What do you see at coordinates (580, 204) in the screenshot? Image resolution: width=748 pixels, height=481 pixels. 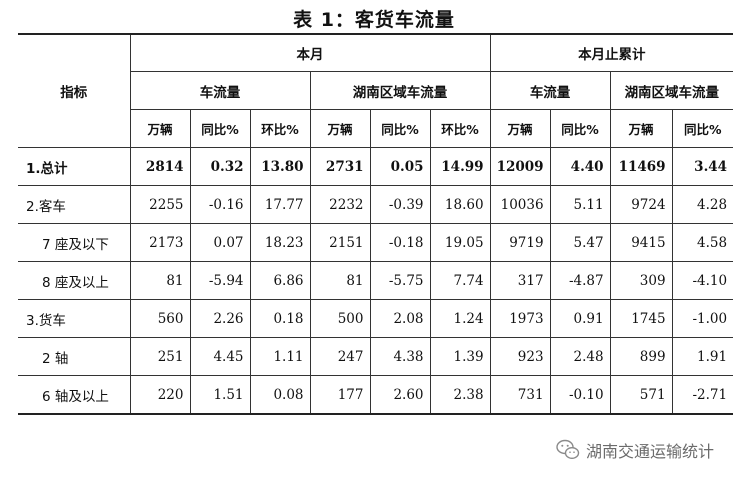 I see `table-cell: 5.11` at bounding box center [580, 204].